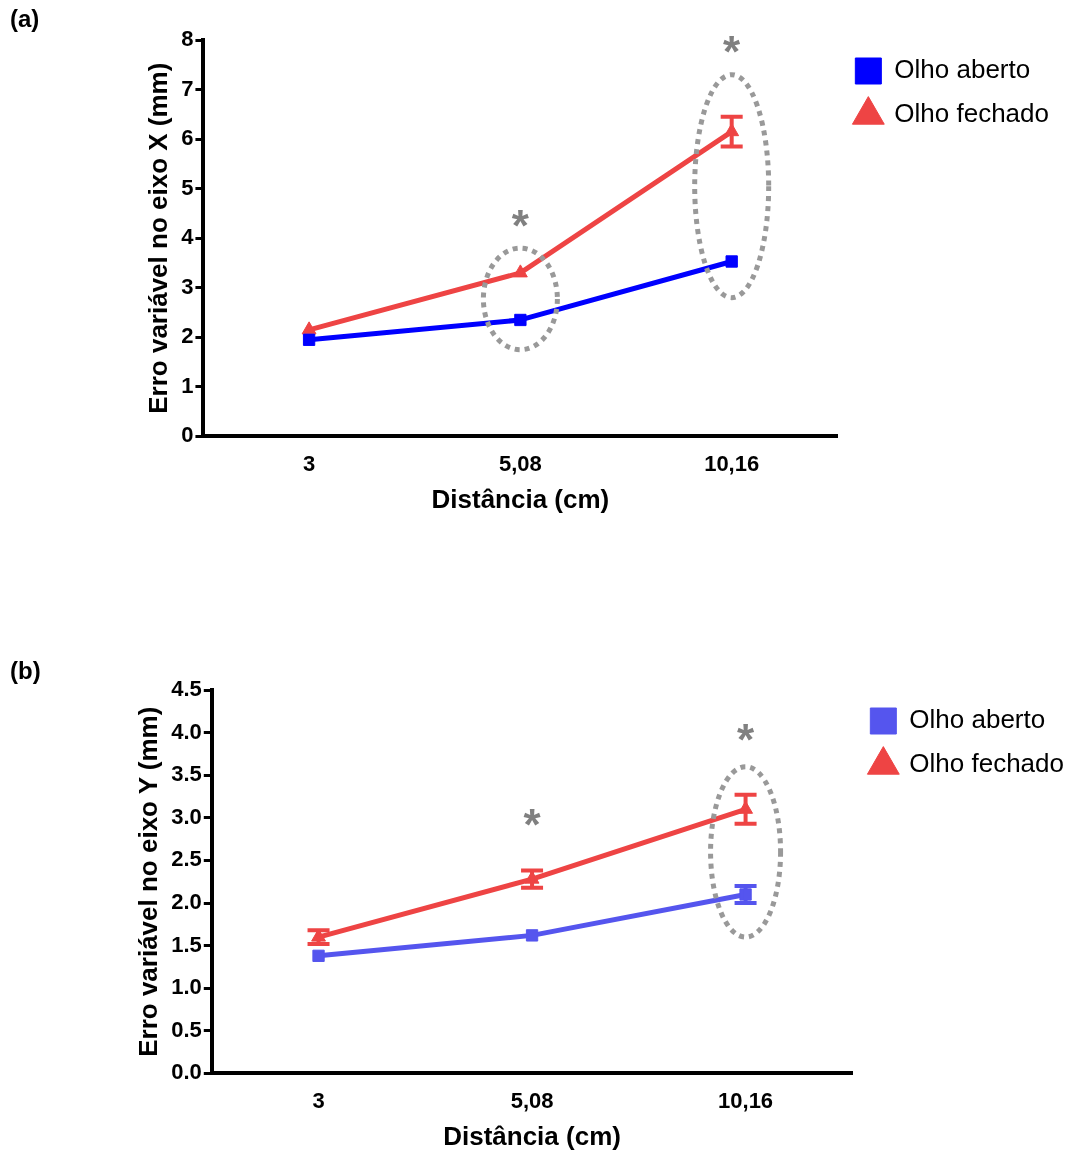 The width and height of the screenshot is (1079, 1167). I want to click on y-tick-label: 3, so click(187, 286).